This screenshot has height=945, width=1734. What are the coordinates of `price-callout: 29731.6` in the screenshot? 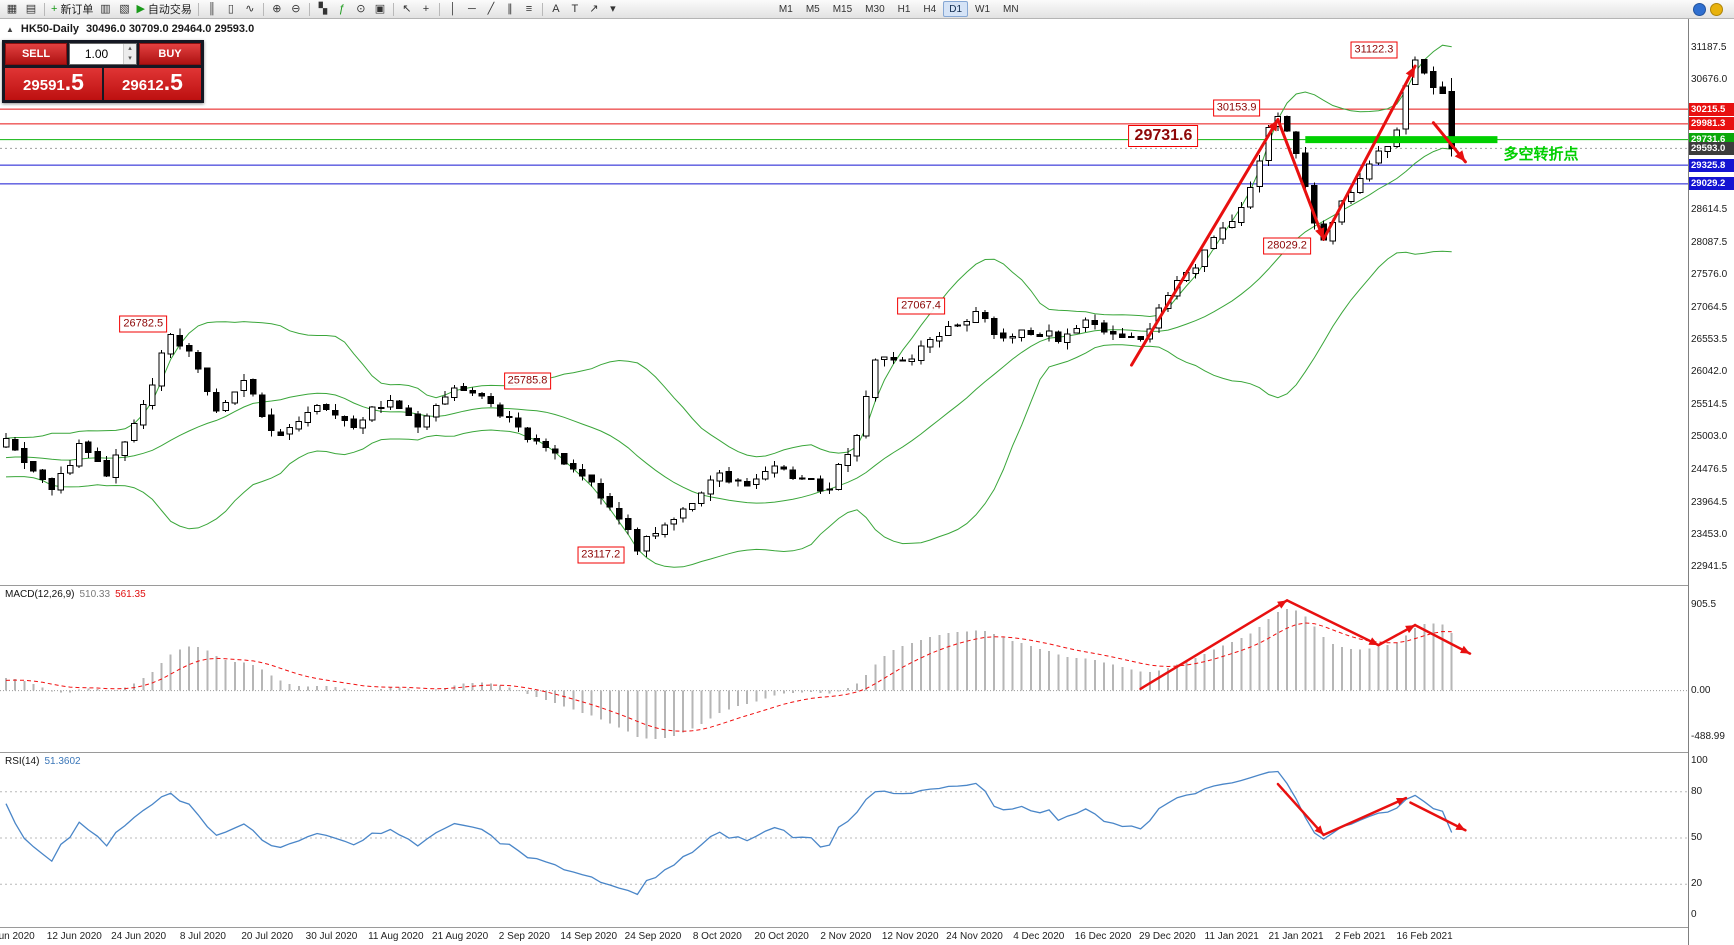 It's located at (1163, 135).